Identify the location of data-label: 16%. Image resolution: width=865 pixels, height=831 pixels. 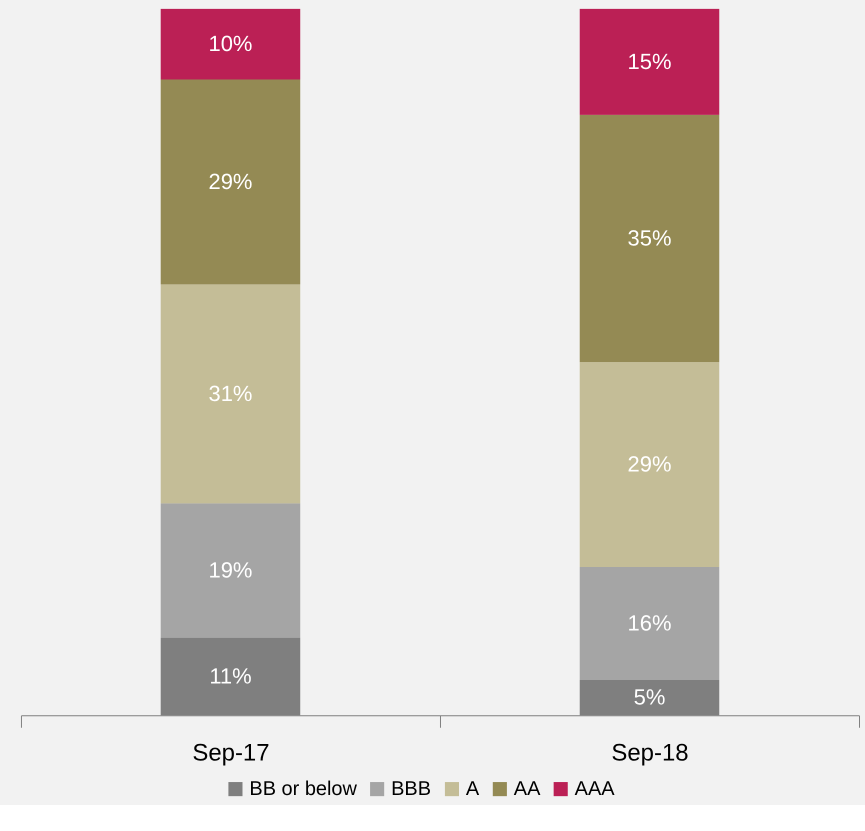
(650, 623).